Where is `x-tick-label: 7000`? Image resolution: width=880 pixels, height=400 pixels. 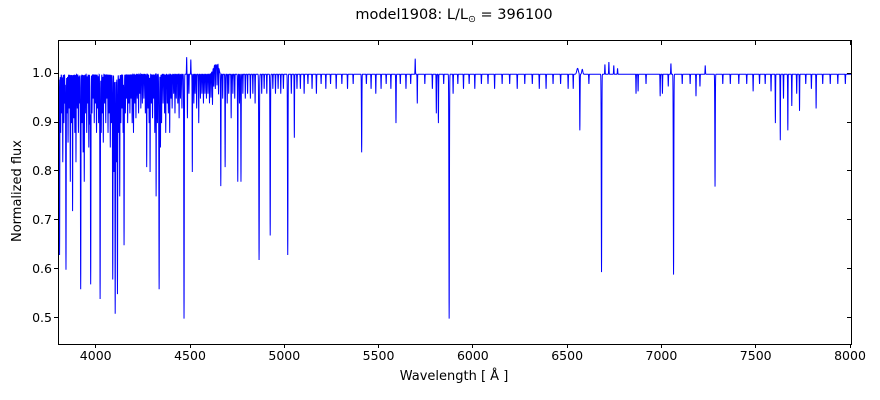 x-tick-label: 7000 is located at coordinates (661, 355).